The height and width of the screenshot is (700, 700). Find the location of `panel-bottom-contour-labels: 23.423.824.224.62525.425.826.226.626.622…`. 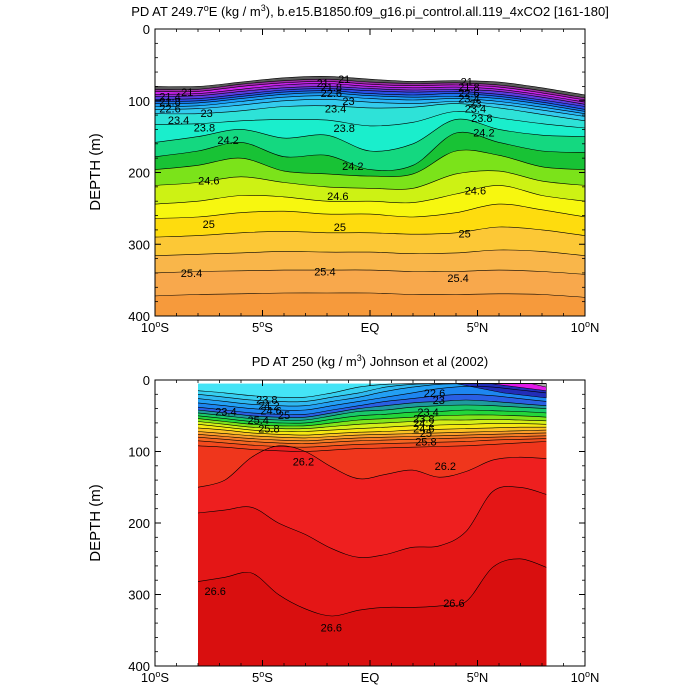

panel-bottom-contour-labels: 23.423.824.224.62525.425.826.226.626.622… is located at coordinates (334, 511).